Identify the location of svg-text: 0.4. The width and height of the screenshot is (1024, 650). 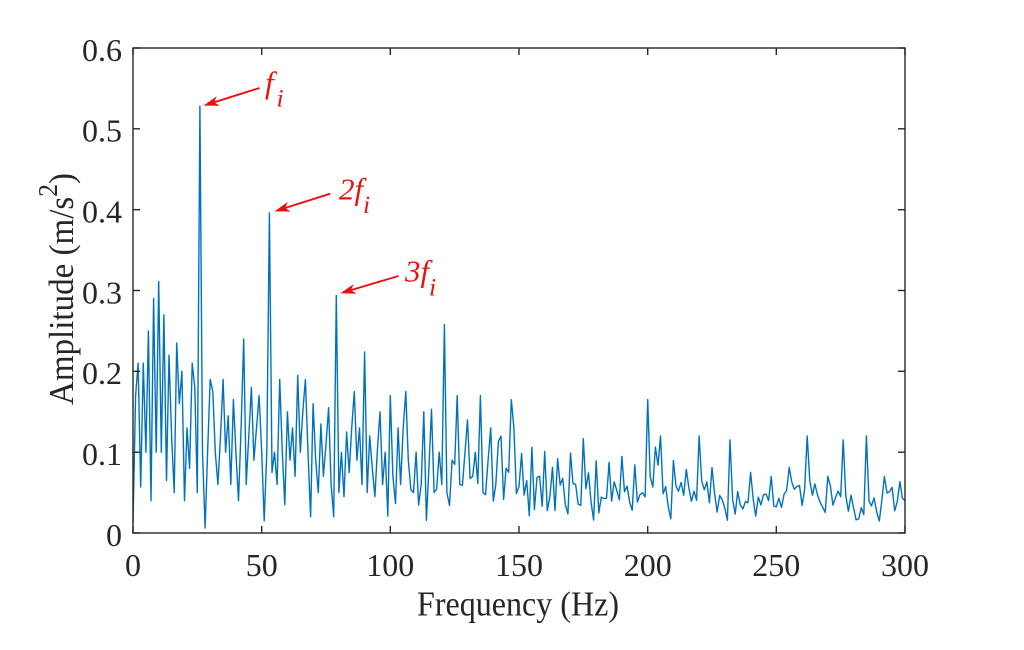
(102, 212).